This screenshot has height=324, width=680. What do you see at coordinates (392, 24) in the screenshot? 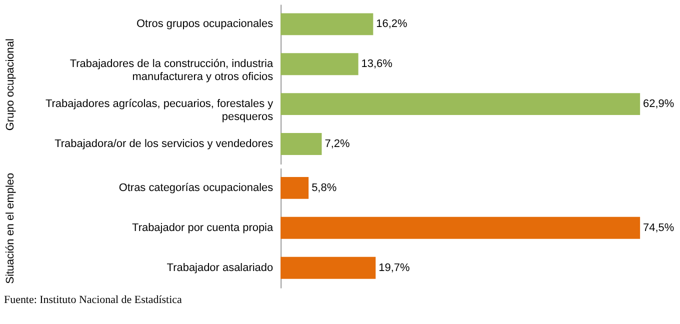
I see `data-label: 16,2%` at bounding box center [392, 24].